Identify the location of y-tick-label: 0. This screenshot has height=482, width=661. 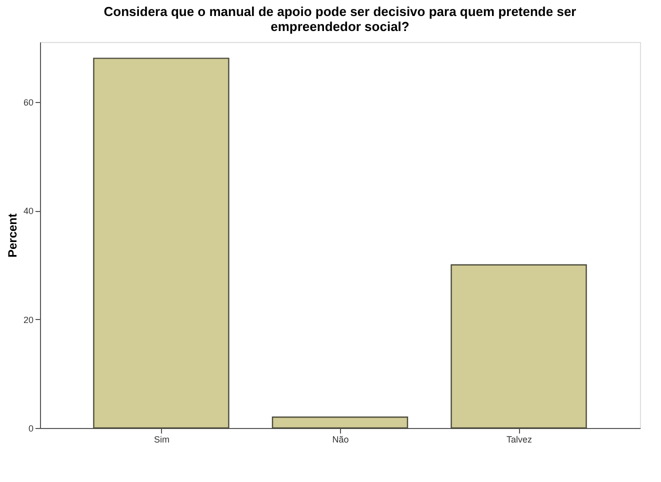
(31, 429).